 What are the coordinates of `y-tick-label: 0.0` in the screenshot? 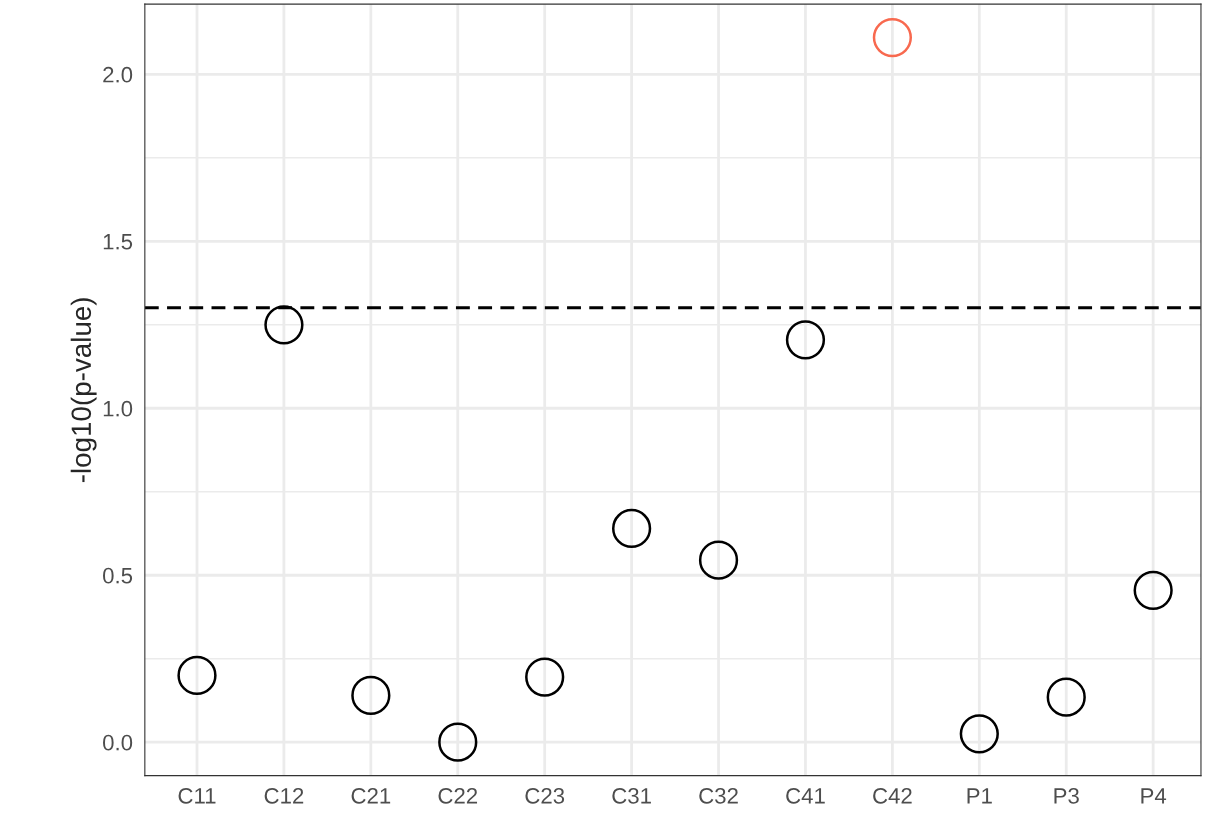 It's located at (118, 742).